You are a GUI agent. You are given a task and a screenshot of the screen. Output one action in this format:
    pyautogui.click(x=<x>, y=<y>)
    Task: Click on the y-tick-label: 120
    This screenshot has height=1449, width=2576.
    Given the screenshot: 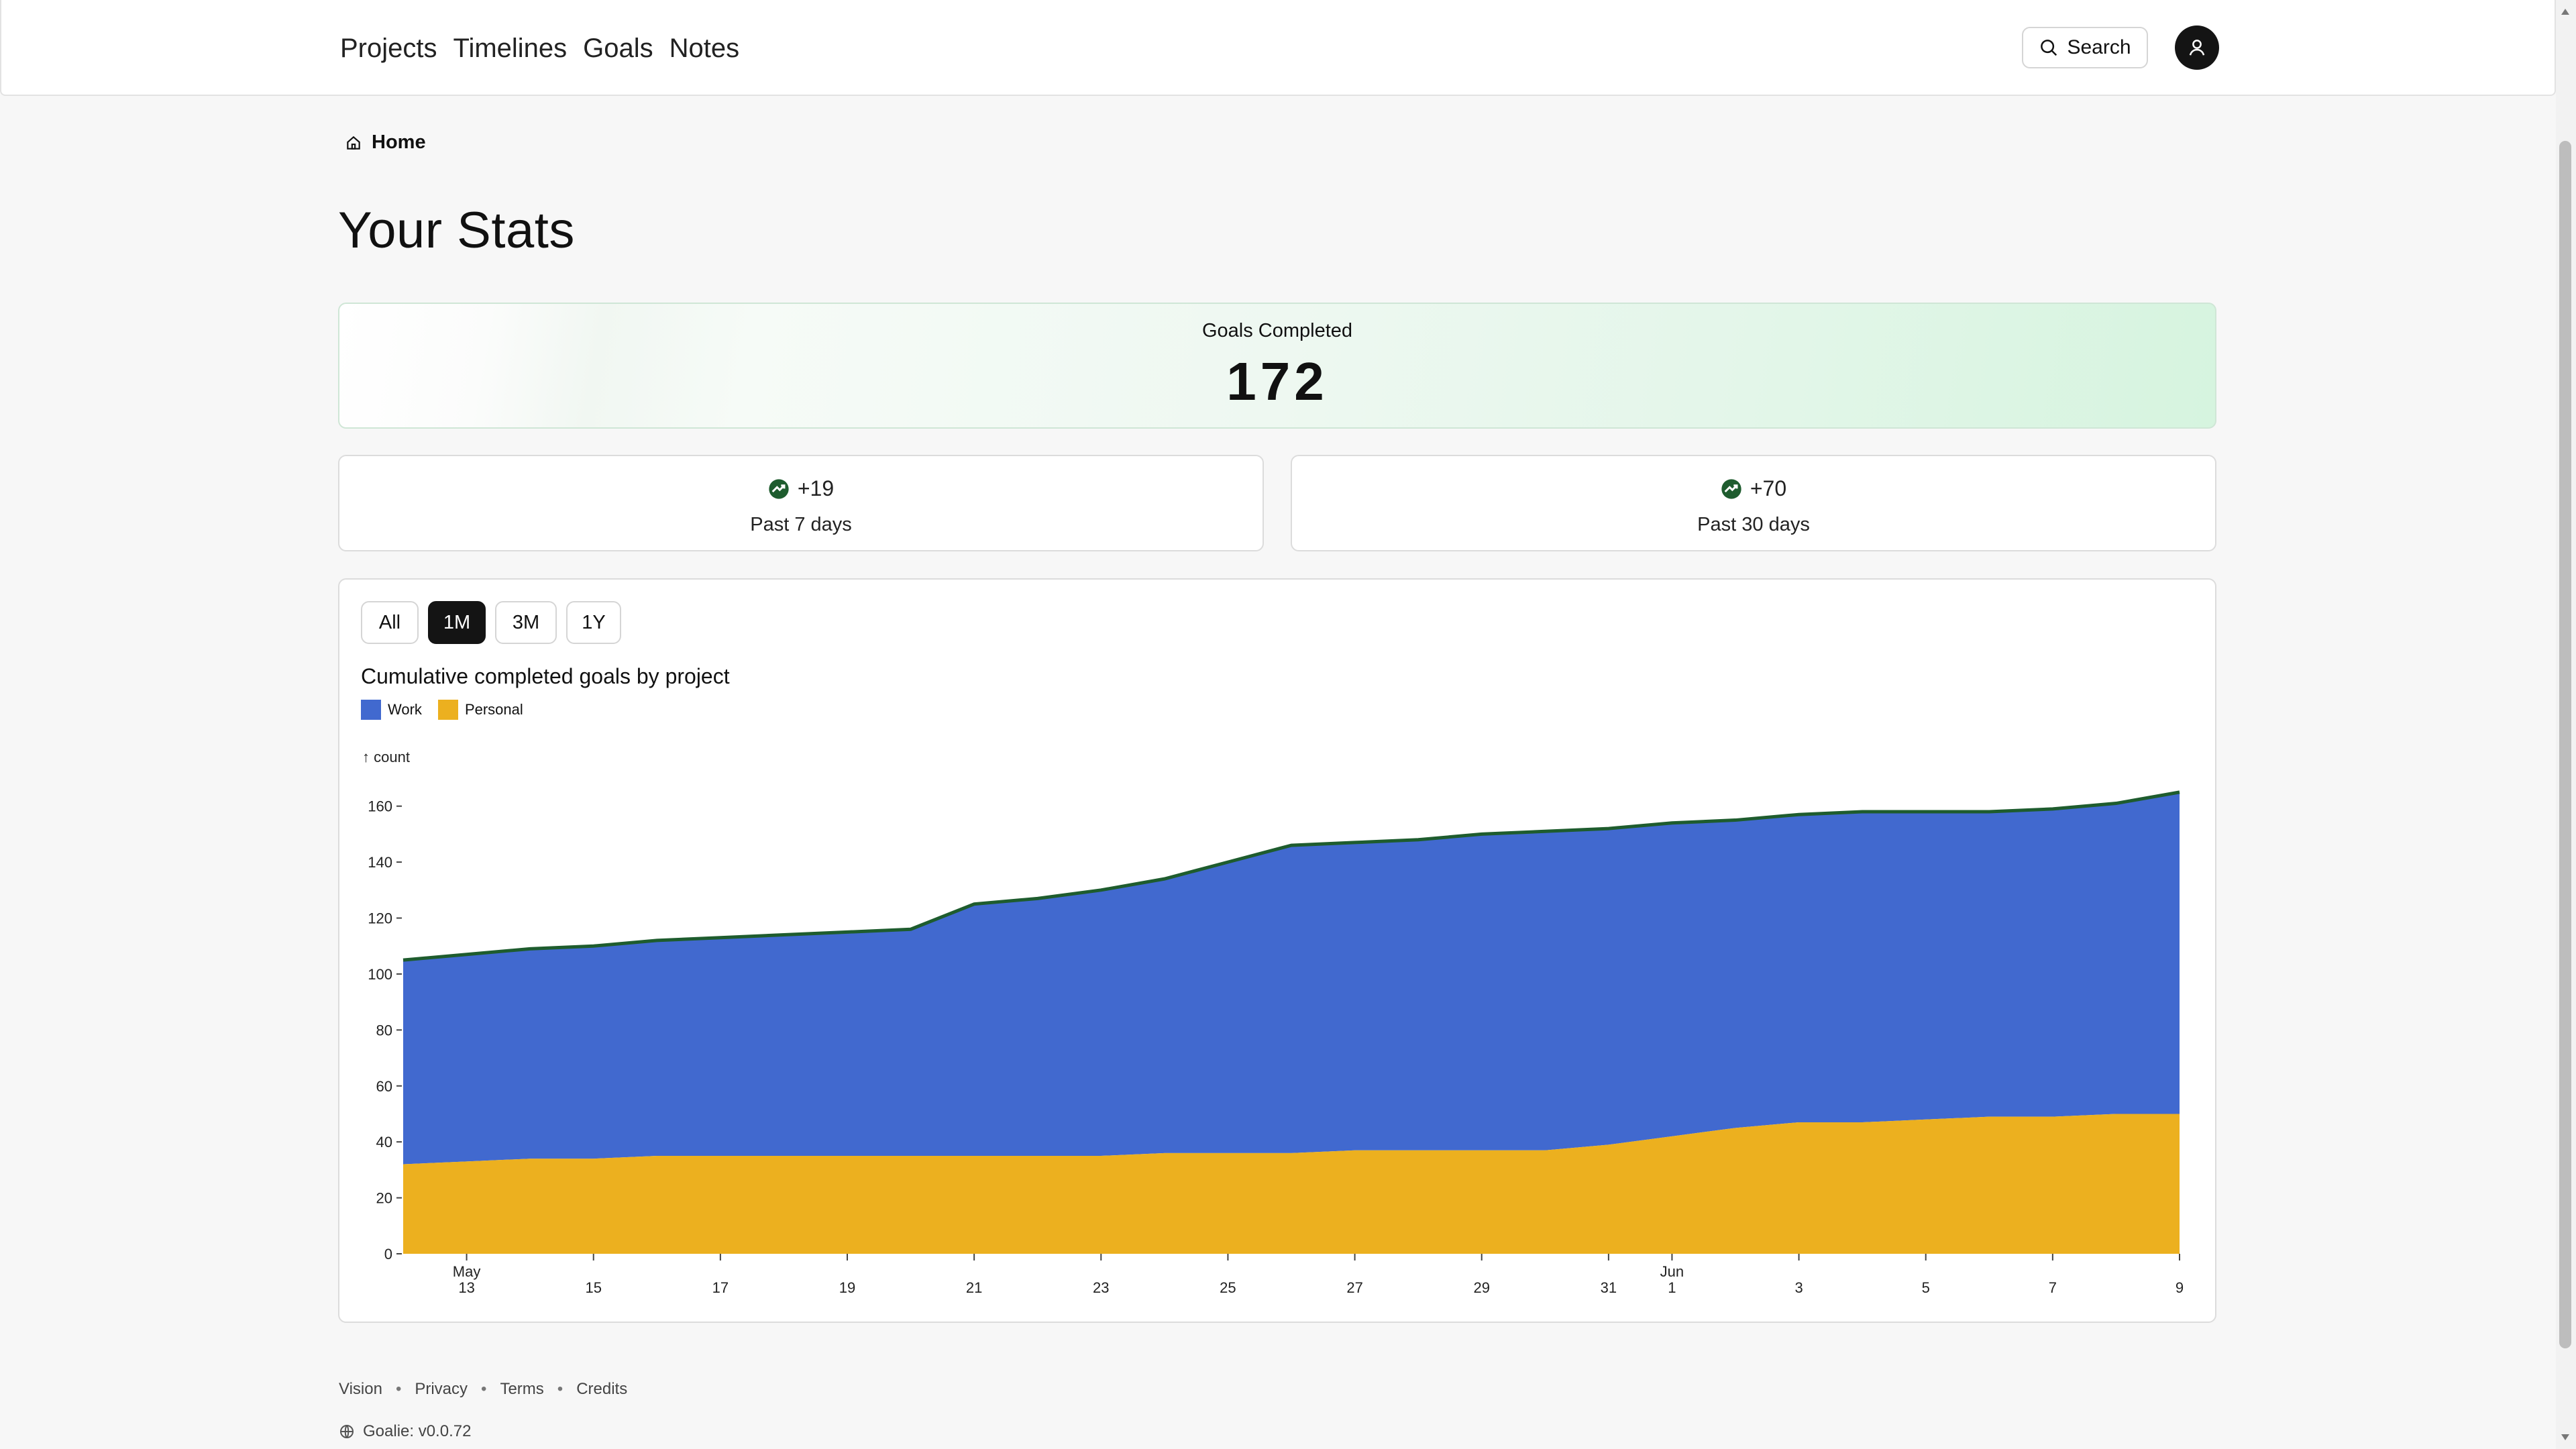 What is the action you would take?
    pyautogui.click(x=380, y=918)
    